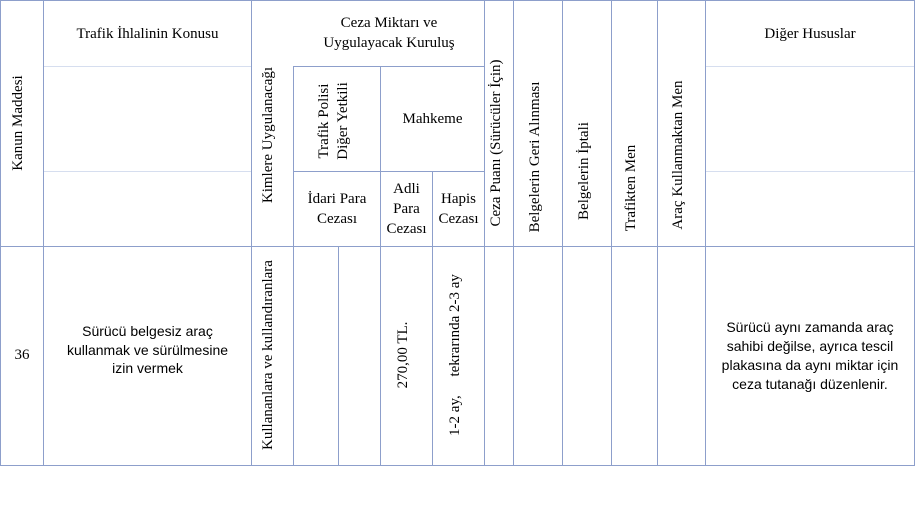 Image resolution: width=915 pixels, height=505 pixels. I want to click on header-ceza-puani: Ceza Puanı (Sürücüler İçin), so click(496, 143).